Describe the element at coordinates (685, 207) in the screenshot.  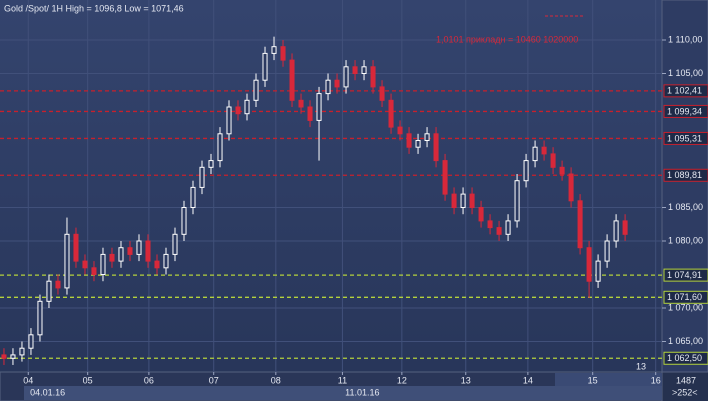
I see `y-tick-label: 1 085,00` at that location.